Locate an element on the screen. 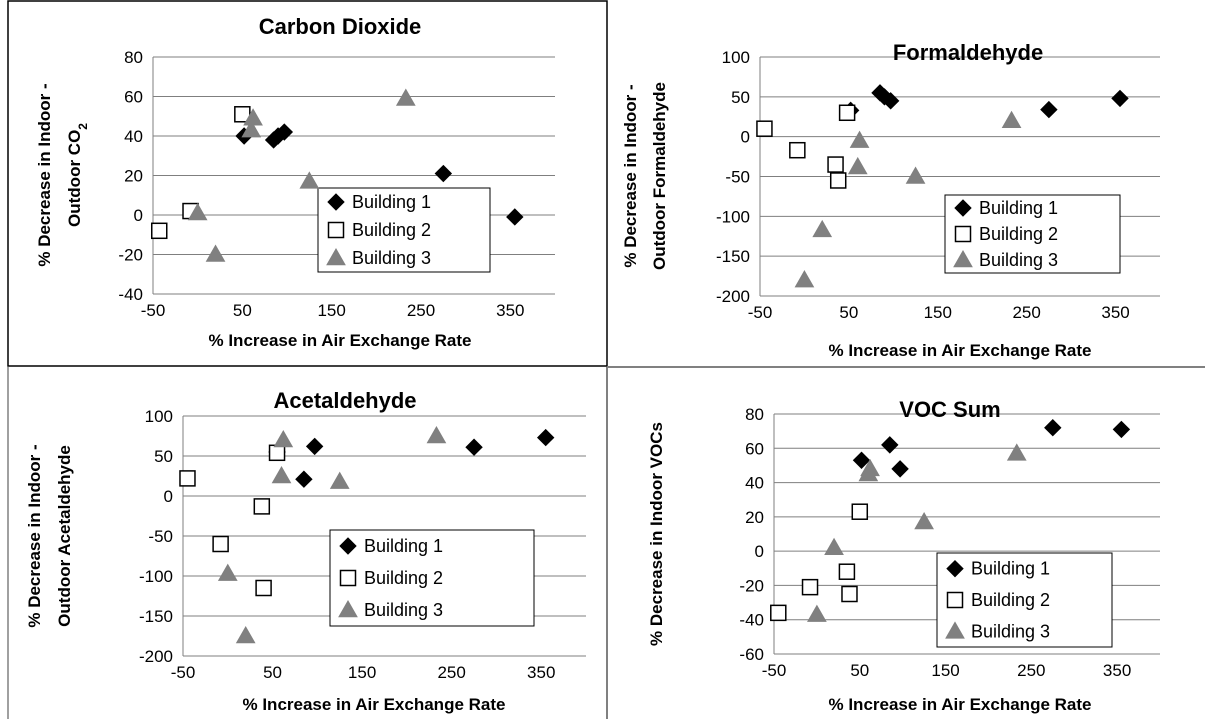  y-axis-label-line2: Outdoor Formaldehyde is located at coordinates (659, 176).